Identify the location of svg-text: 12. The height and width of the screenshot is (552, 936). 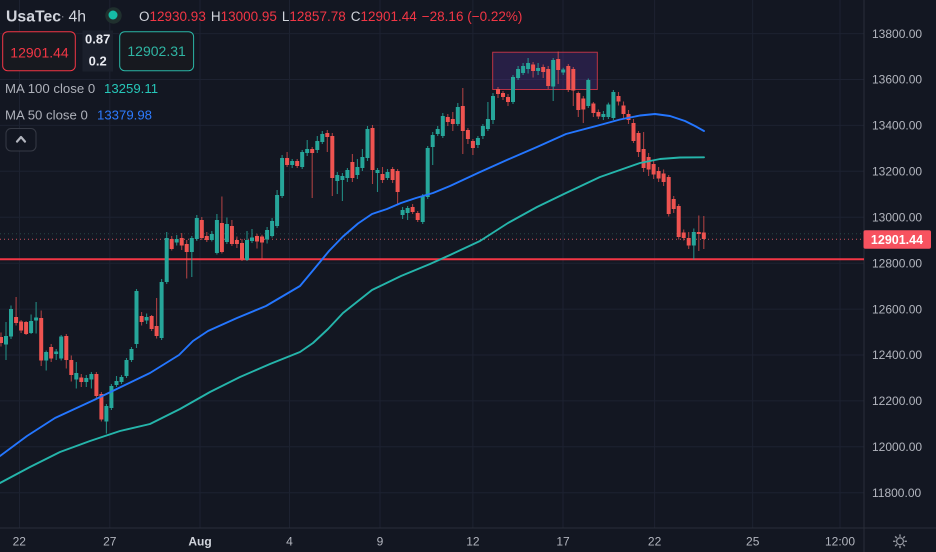
(473, 542).